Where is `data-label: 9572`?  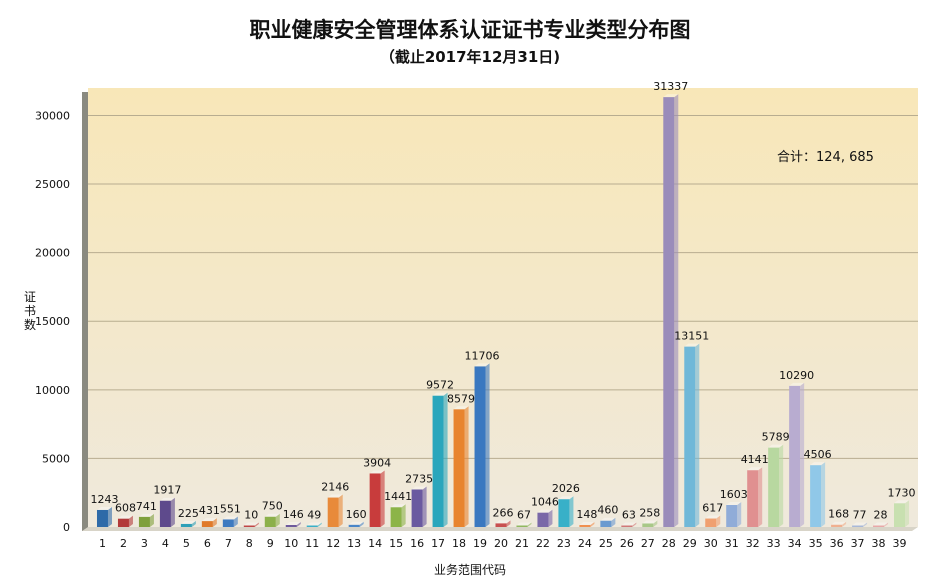
data-label: 9572 is located at coordinates (440, 385).